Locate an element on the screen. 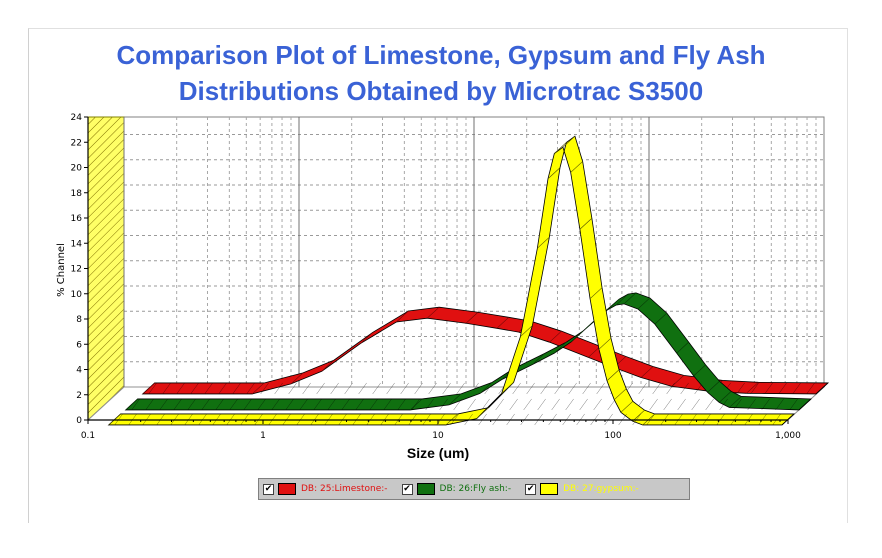 The width and height of the screenshot is (882, 558). x-tick-label: 0.1 is located at coordinates (88, 436).